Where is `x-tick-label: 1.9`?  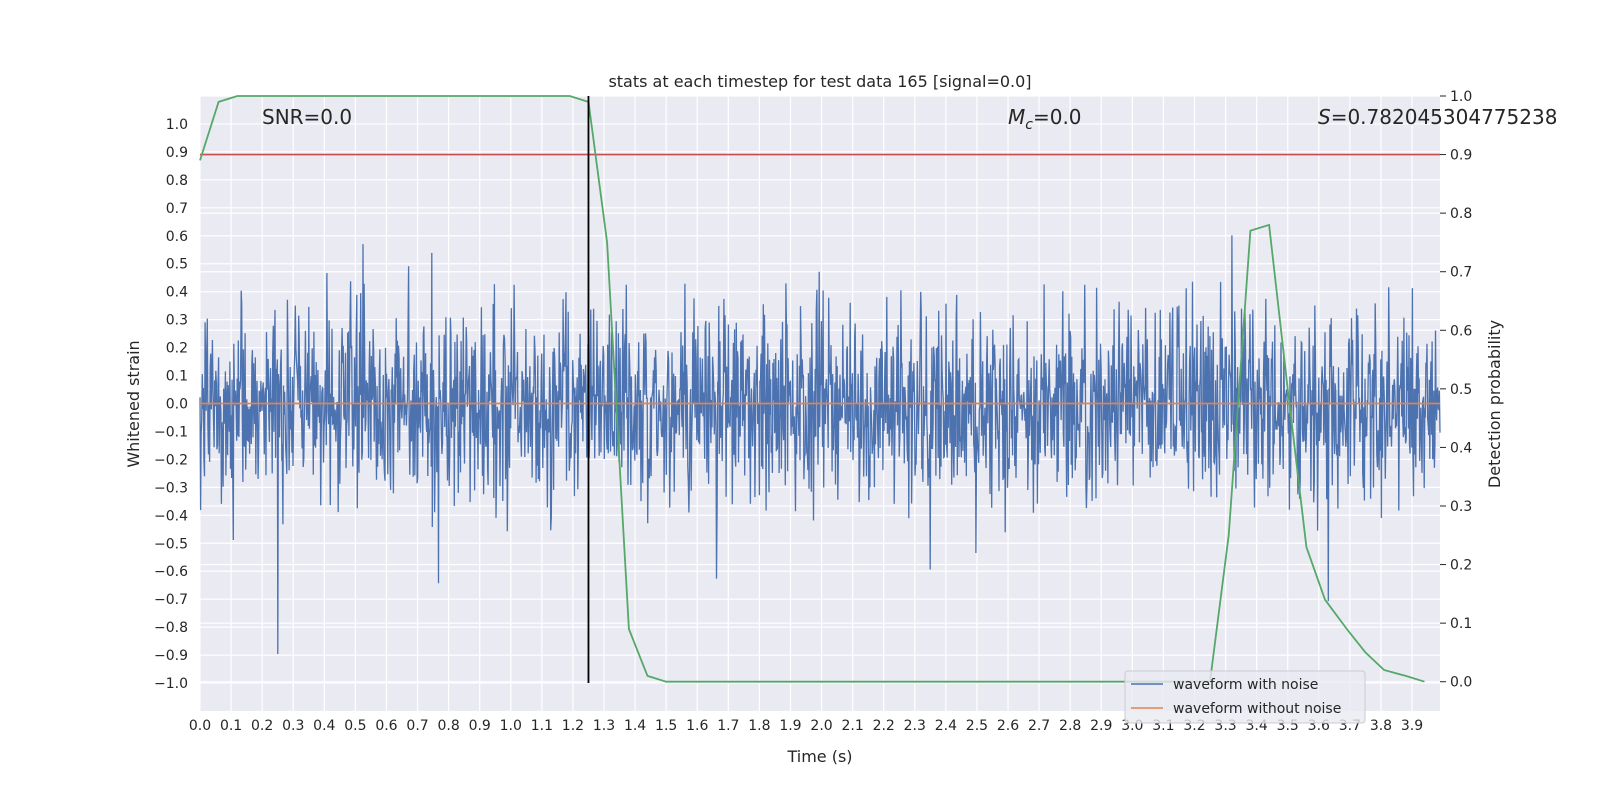 x-tick-label: 1.9 is located at coordinates (790, 726).